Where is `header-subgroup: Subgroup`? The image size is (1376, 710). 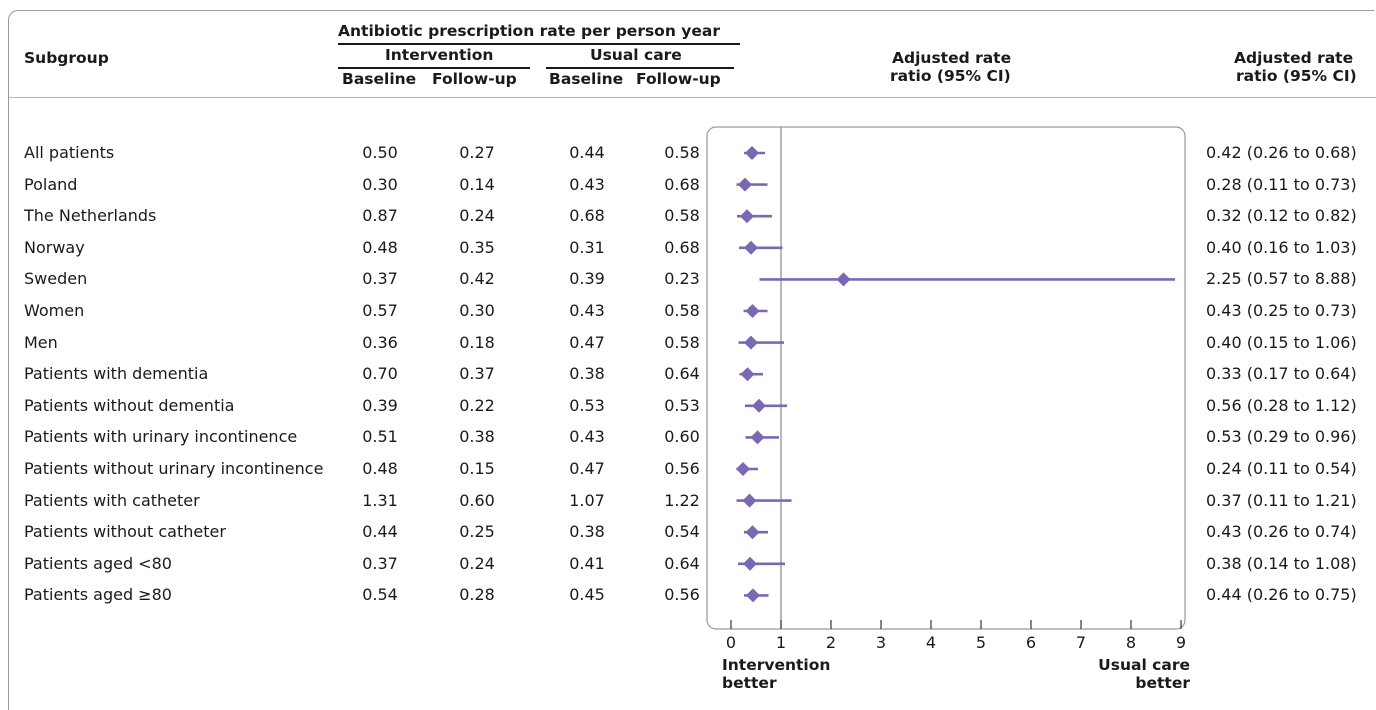
header-subgroup: Subgroup is located at coordinates (66, 58).